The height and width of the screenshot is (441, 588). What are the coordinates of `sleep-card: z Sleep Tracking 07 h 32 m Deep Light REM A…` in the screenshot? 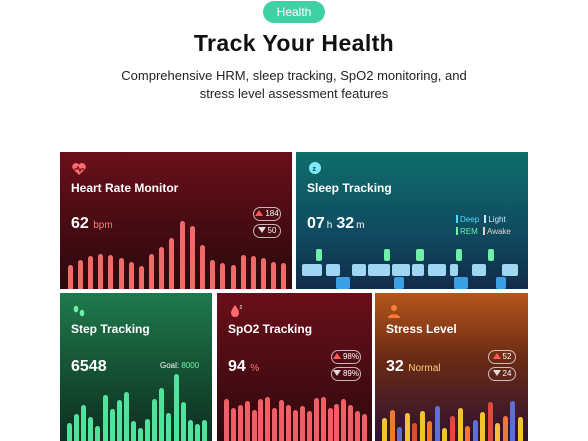 It's located at (412, 220).